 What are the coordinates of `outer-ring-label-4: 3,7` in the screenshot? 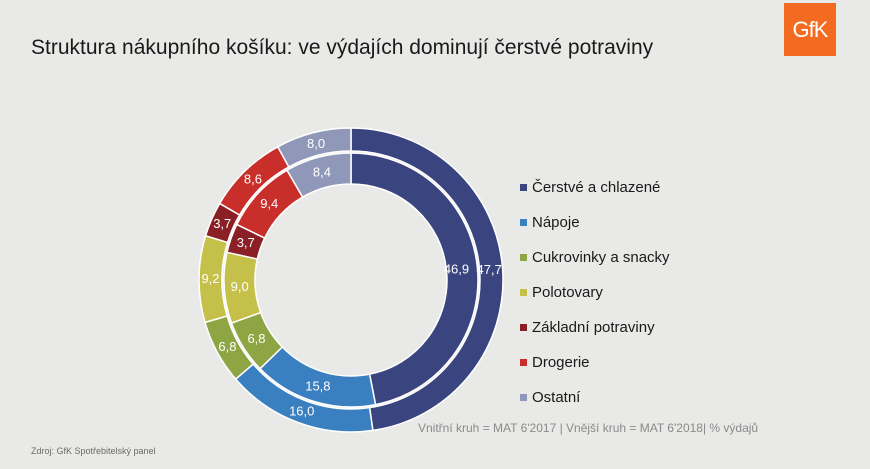 It's located at (222, 223).